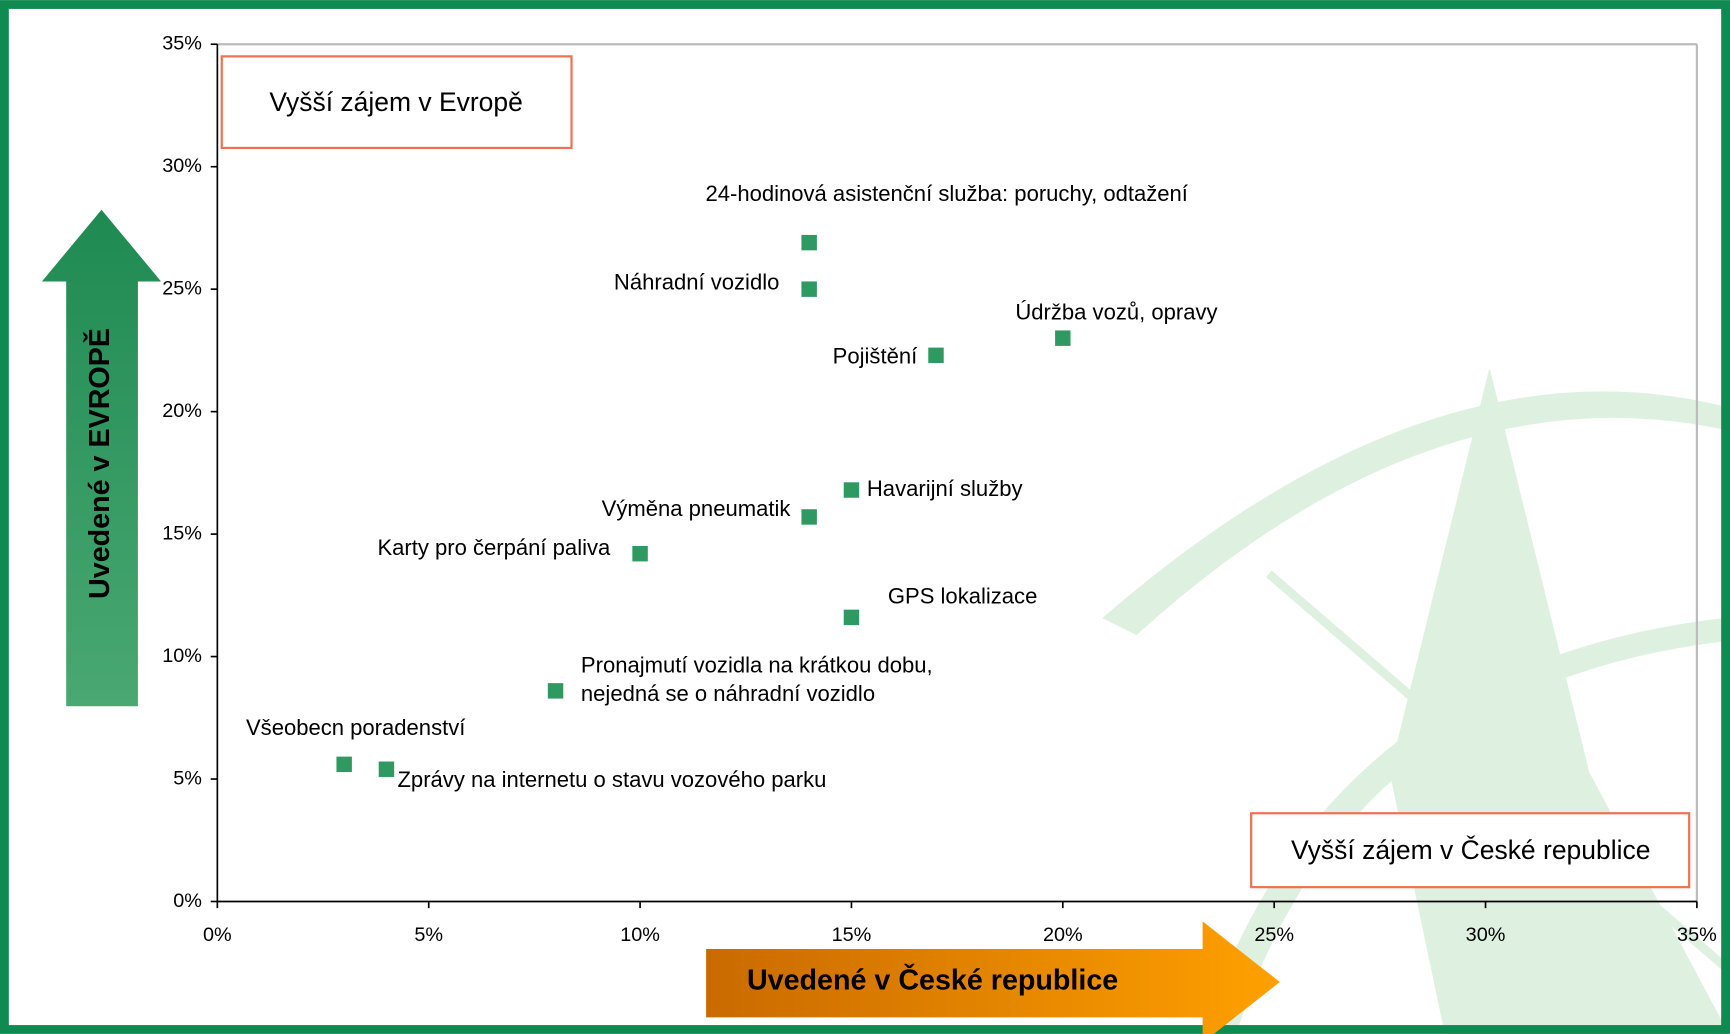 Image resolution: width=1730 pixels, height=1034 pixels. What do you see at coordinates (932, 980) in the screenshot?
I see `x-axis-title: Uvedené v České republice` at bounding box center [932, 980].